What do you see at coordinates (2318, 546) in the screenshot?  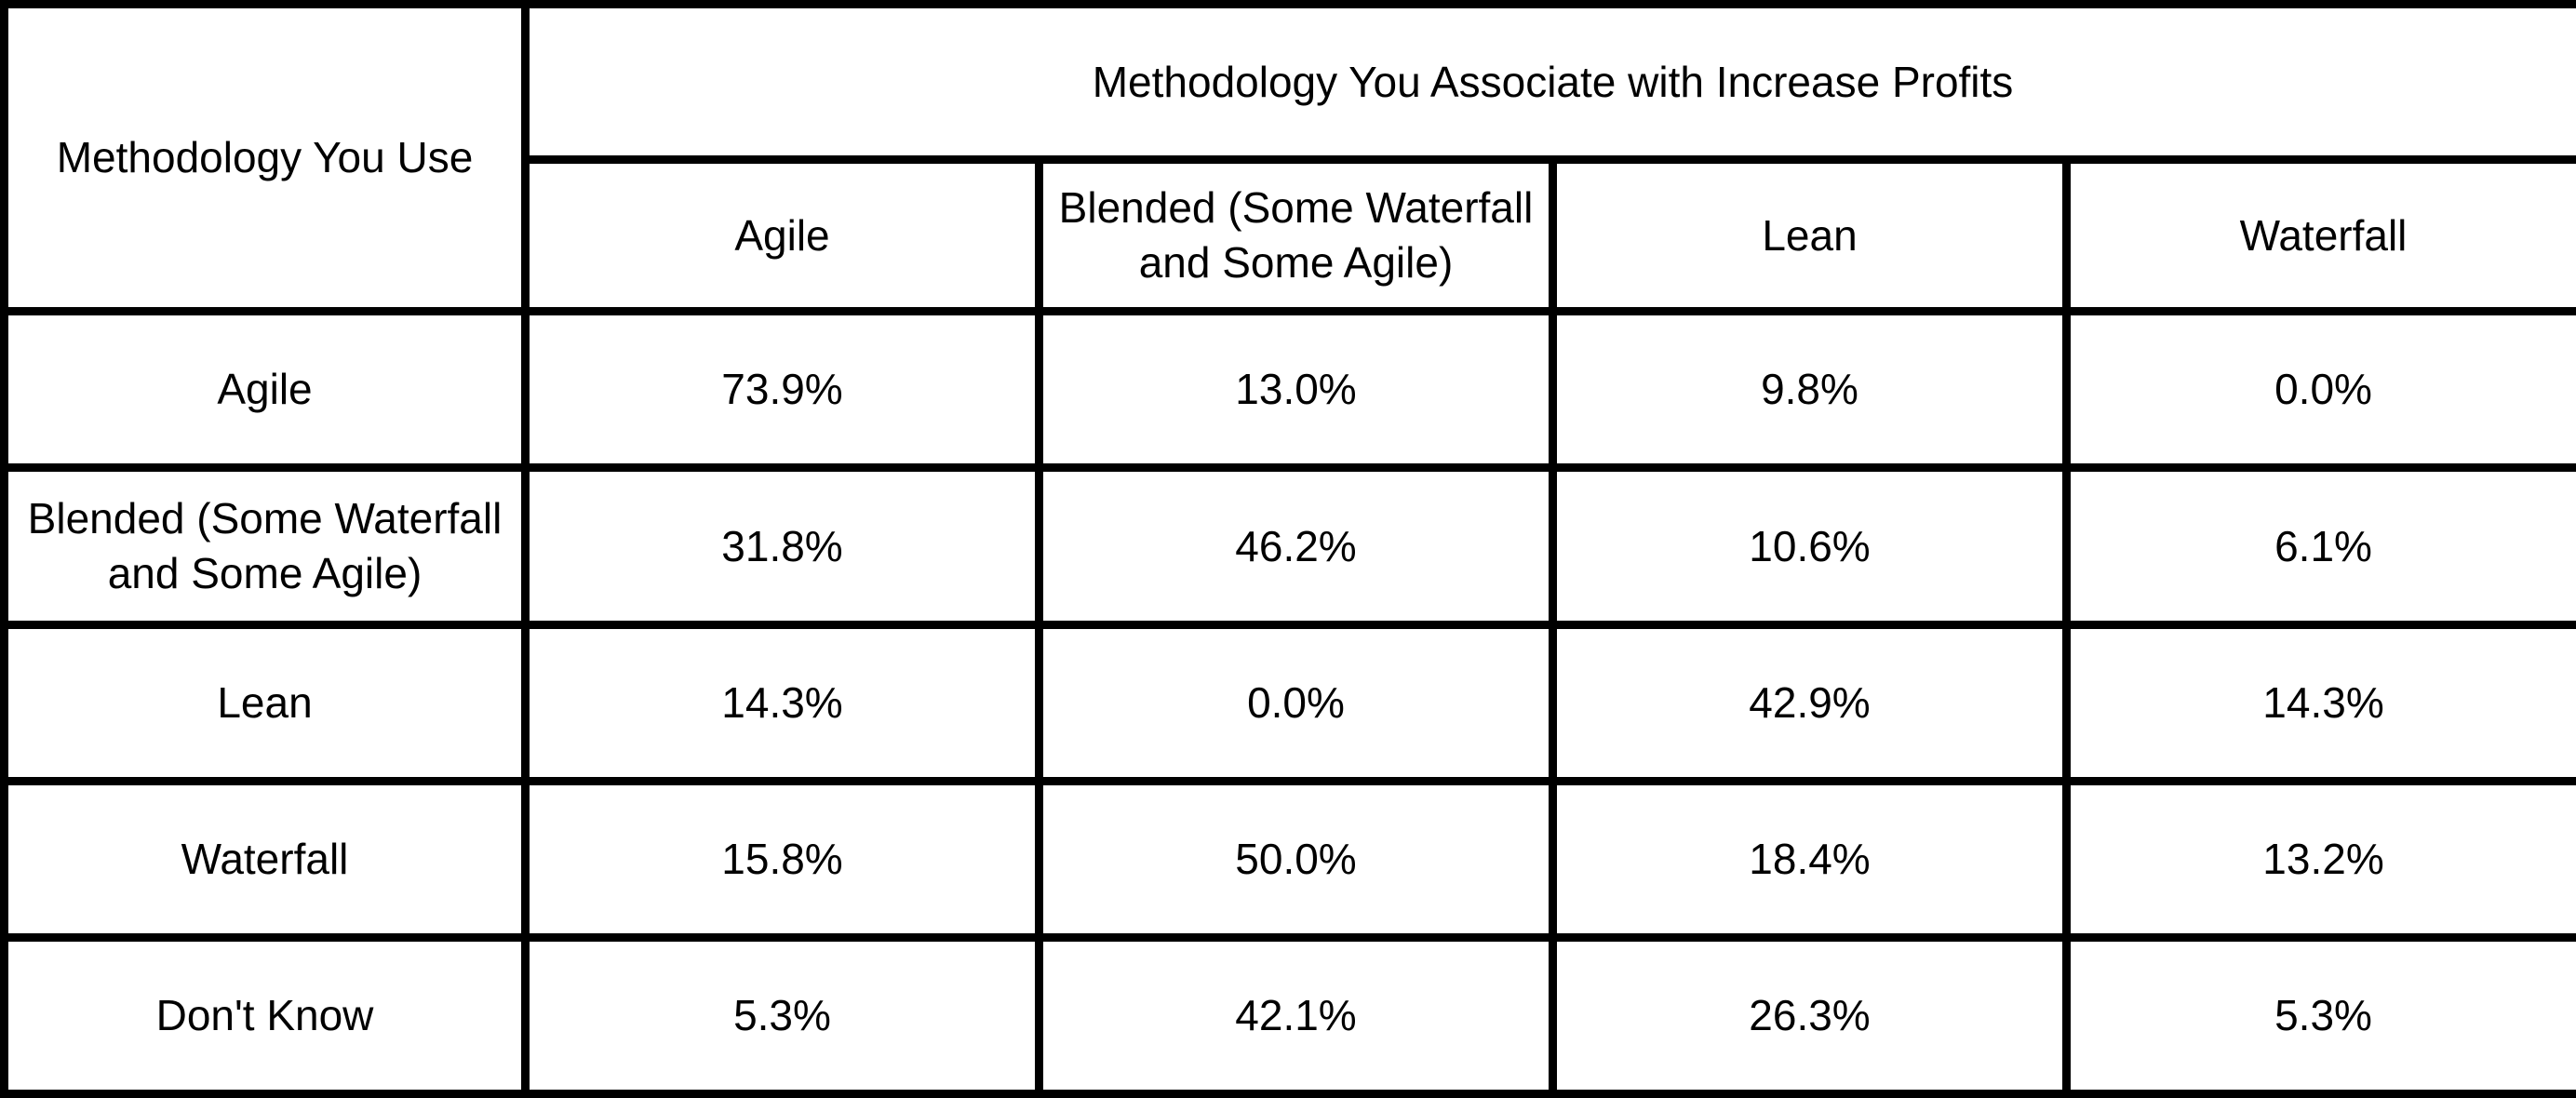 I see `data-cell: 6.1%` at bounding box center [2318, 546].